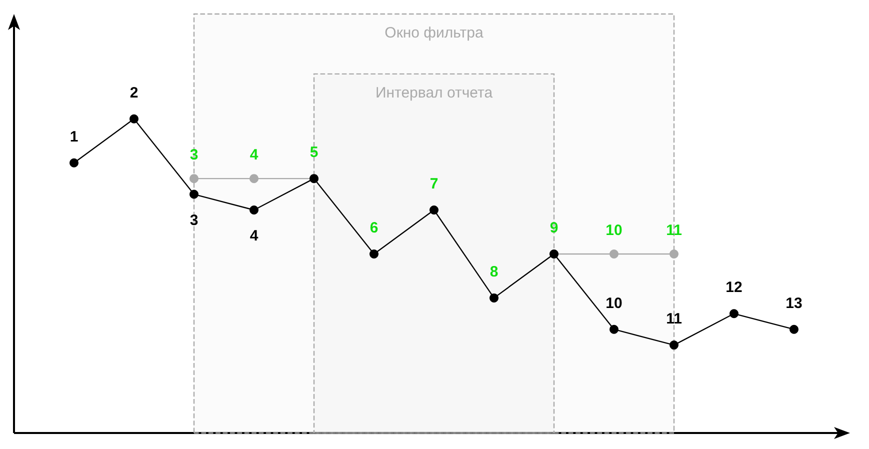  Describe the element at coordinates (734, 287) in the screenshot. I see `x-tick-label: 12` at that location.